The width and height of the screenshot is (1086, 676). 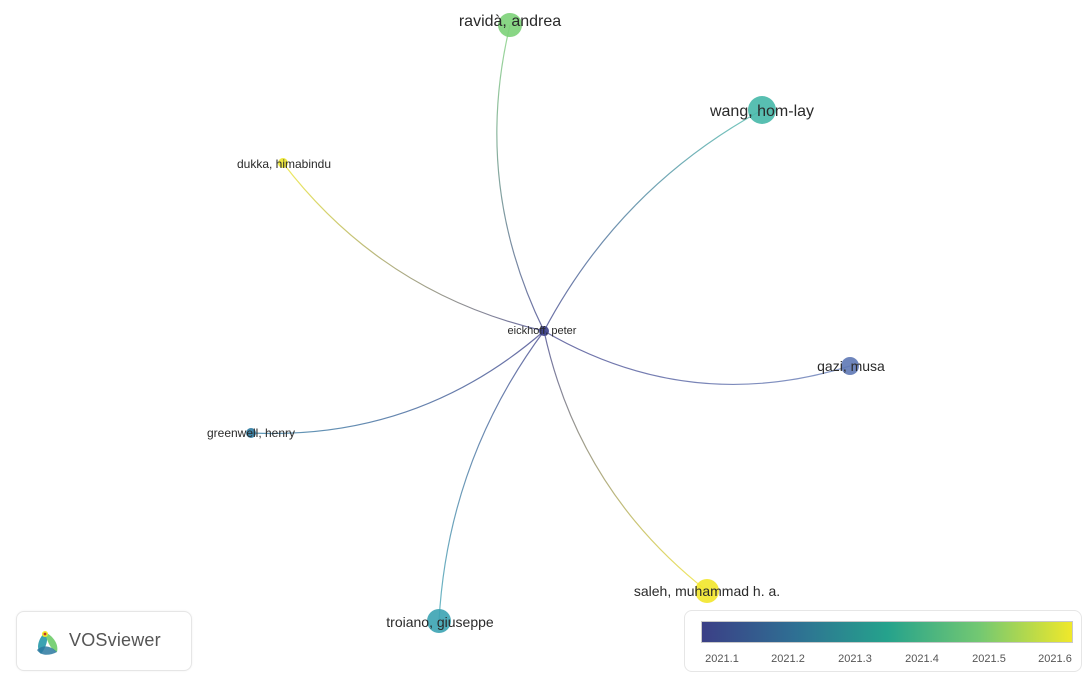 I want to click on link-eickhoff-wang, so click(x=653, y=220).